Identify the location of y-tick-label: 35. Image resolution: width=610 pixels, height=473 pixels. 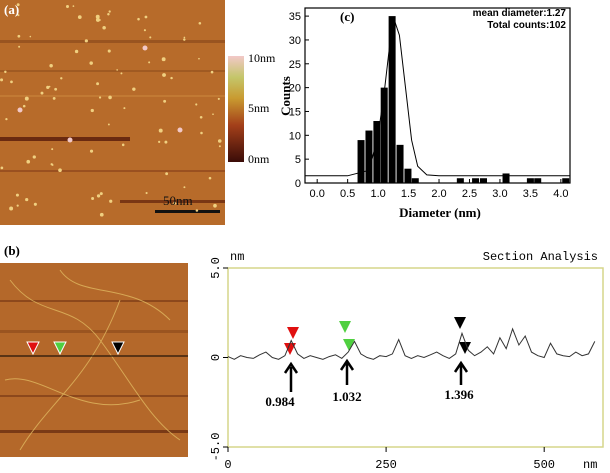
(295, 17).